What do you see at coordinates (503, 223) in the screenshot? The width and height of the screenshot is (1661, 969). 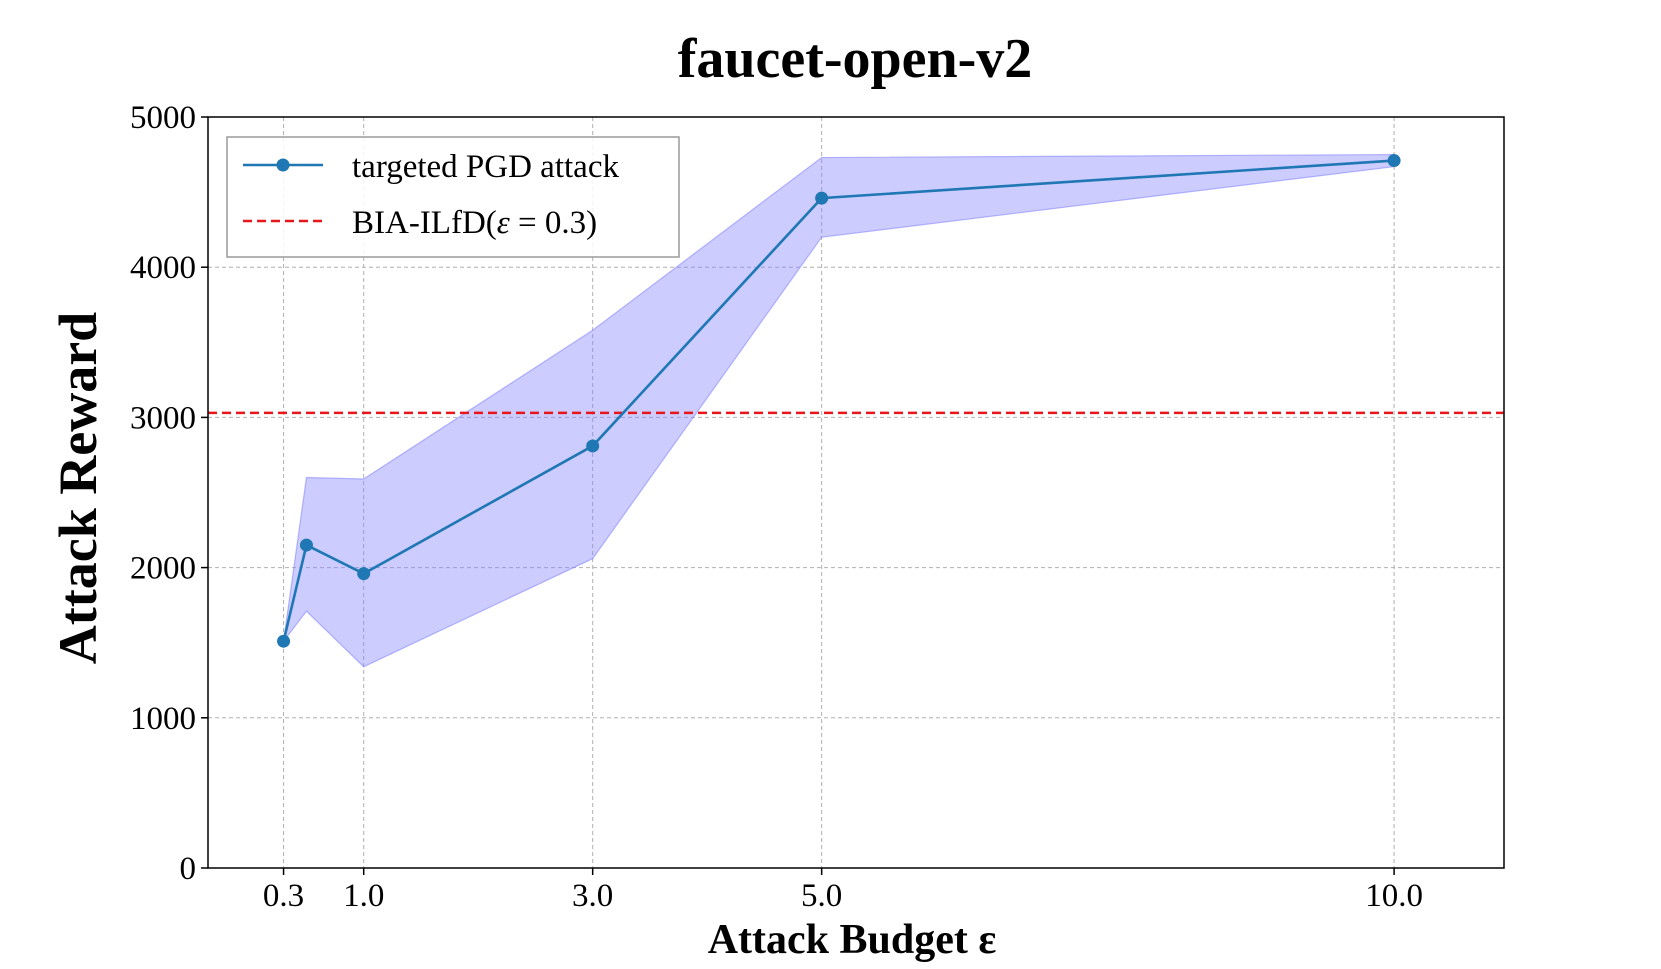 I see `legend-reference-epsilon: ε` at bounding box center [503, 223].